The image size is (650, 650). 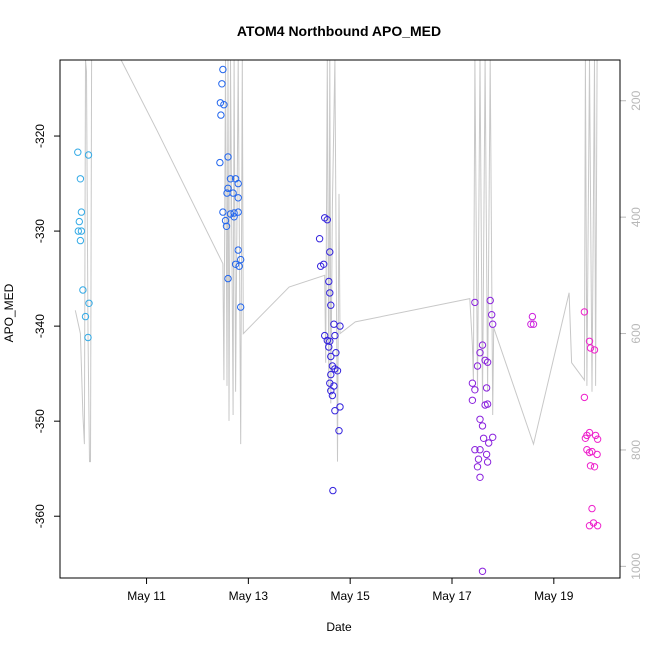 What do you see at coordinates (9, 312) in the screenshot?
I see `y-axis-title: APO_MED` at bounding box center [9, 312].